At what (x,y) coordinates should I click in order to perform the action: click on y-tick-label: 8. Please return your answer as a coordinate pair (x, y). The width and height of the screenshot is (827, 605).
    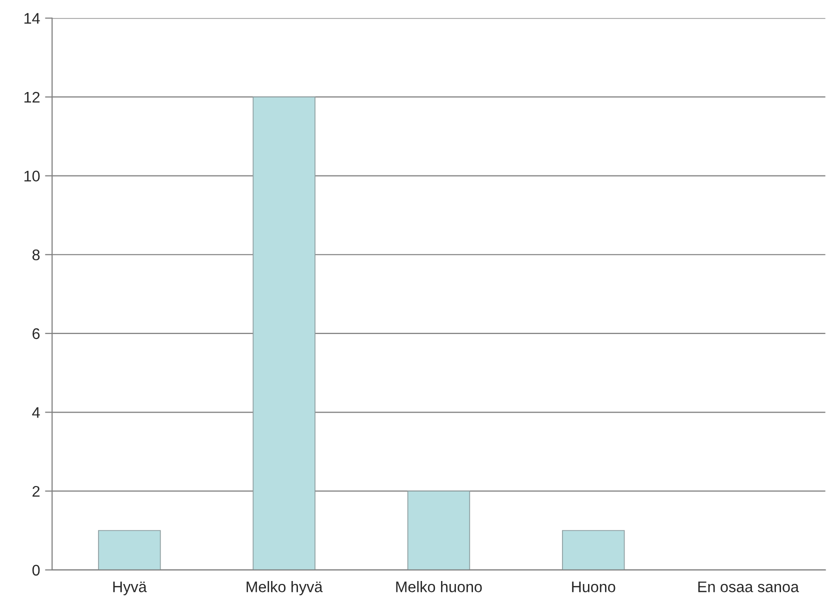
    Looking at the image, I should click on (36, 254).